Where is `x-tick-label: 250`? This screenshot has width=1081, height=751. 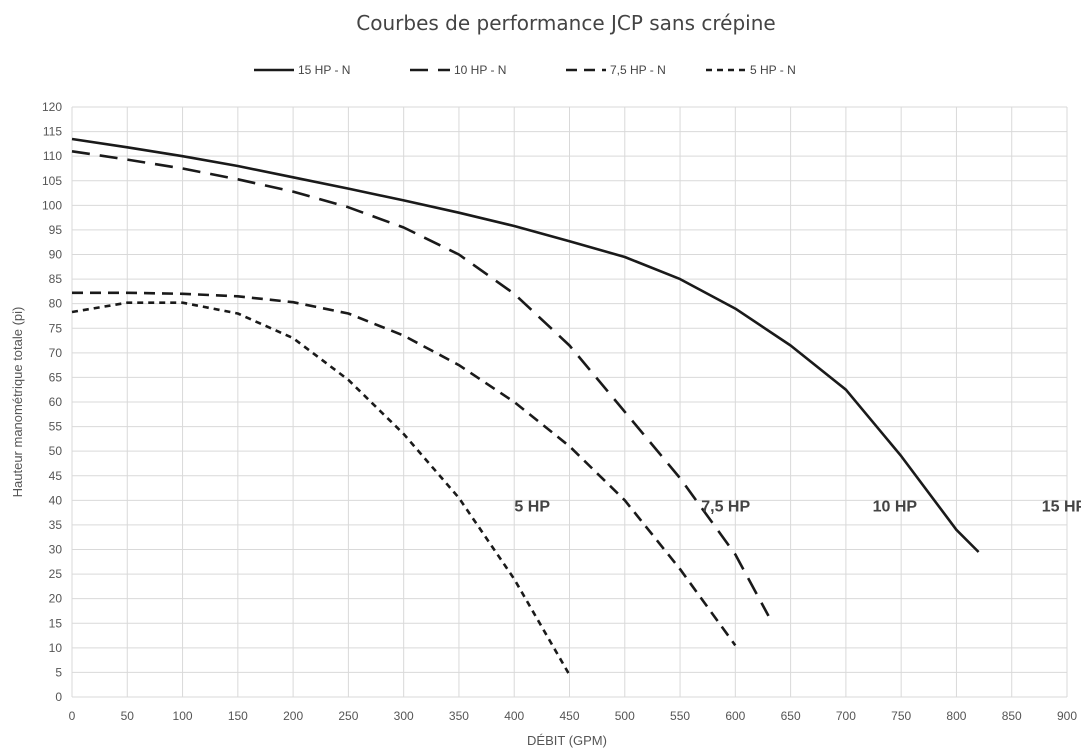
x-tick-label: 250 is located at coordinates (348, 716).